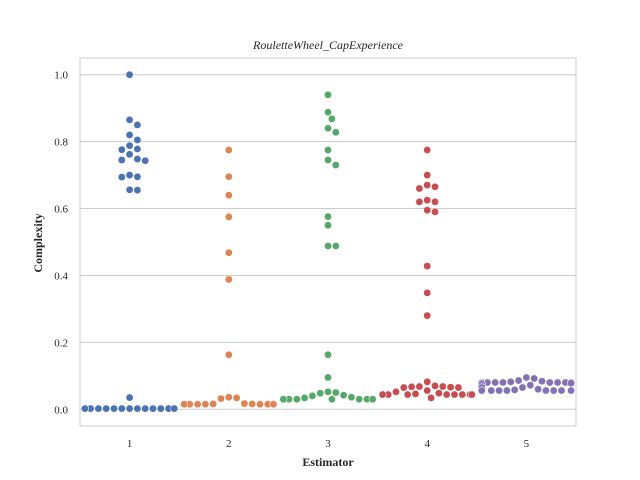 This screenshot has height=480, width=640. I want to click on y-tick-label: 0.0, so click(61, 410).